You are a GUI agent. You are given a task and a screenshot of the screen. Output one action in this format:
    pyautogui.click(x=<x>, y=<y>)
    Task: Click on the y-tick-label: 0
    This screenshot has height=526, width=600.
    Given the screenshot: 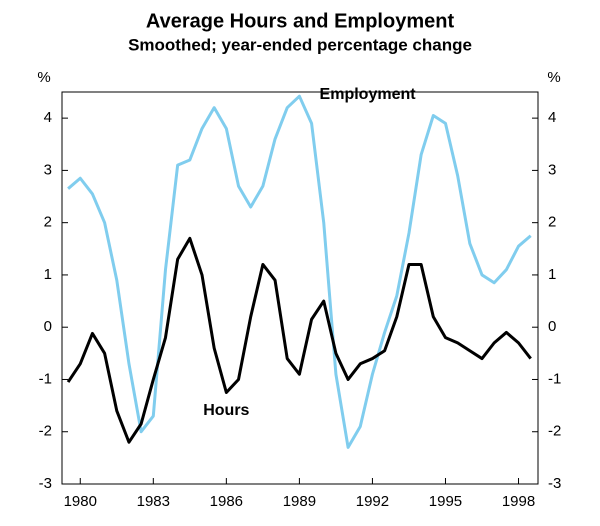 What is the action you would take?
    pyautogui.click(x=48, y=326)
    